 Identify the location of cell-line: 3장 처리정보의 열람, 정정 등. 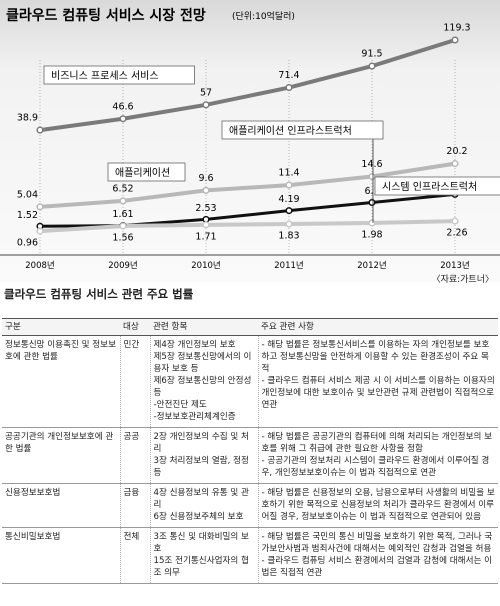
(201, 467).